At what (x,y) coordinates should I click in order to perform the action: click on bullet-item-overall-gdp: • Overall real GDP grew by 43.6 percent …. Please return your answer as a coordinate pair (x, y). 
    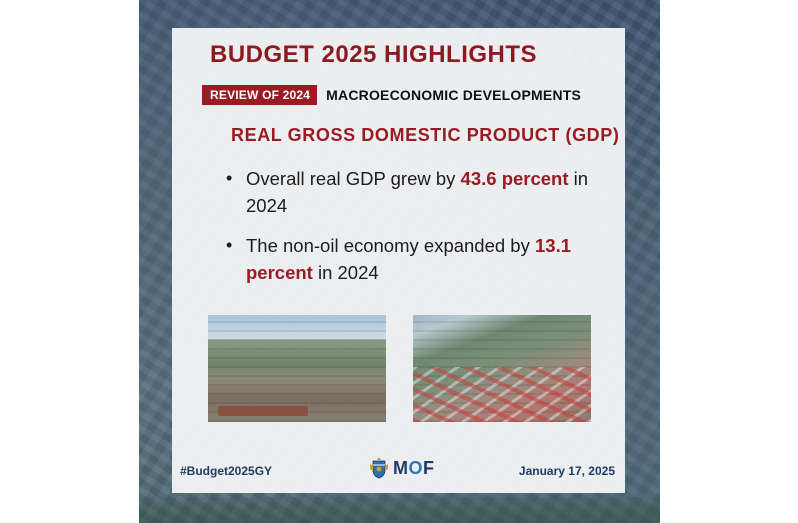
    Looking at the image, I should click on (421, 192).